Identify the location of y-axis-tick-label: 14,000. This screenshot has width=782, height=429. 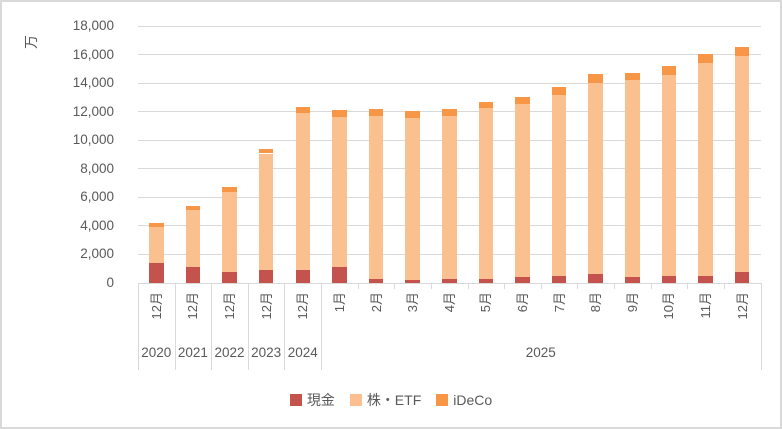
(93, 83).